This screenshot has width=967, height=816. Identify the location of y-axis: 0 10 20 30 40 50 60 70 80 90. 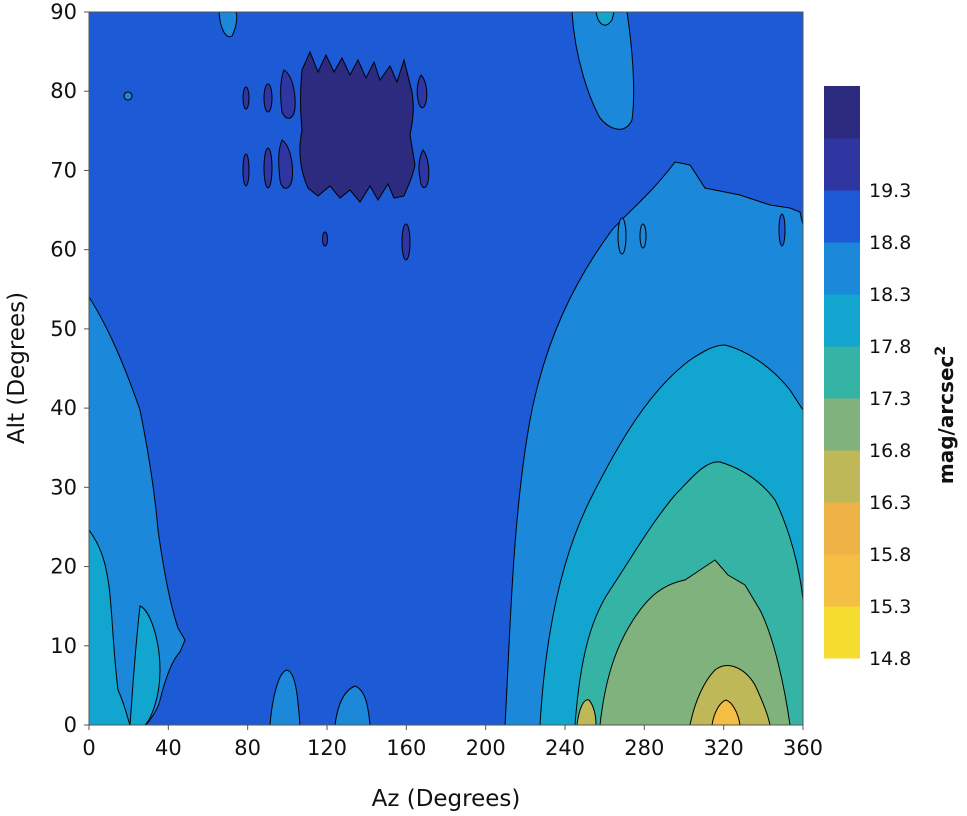
(69, 368).